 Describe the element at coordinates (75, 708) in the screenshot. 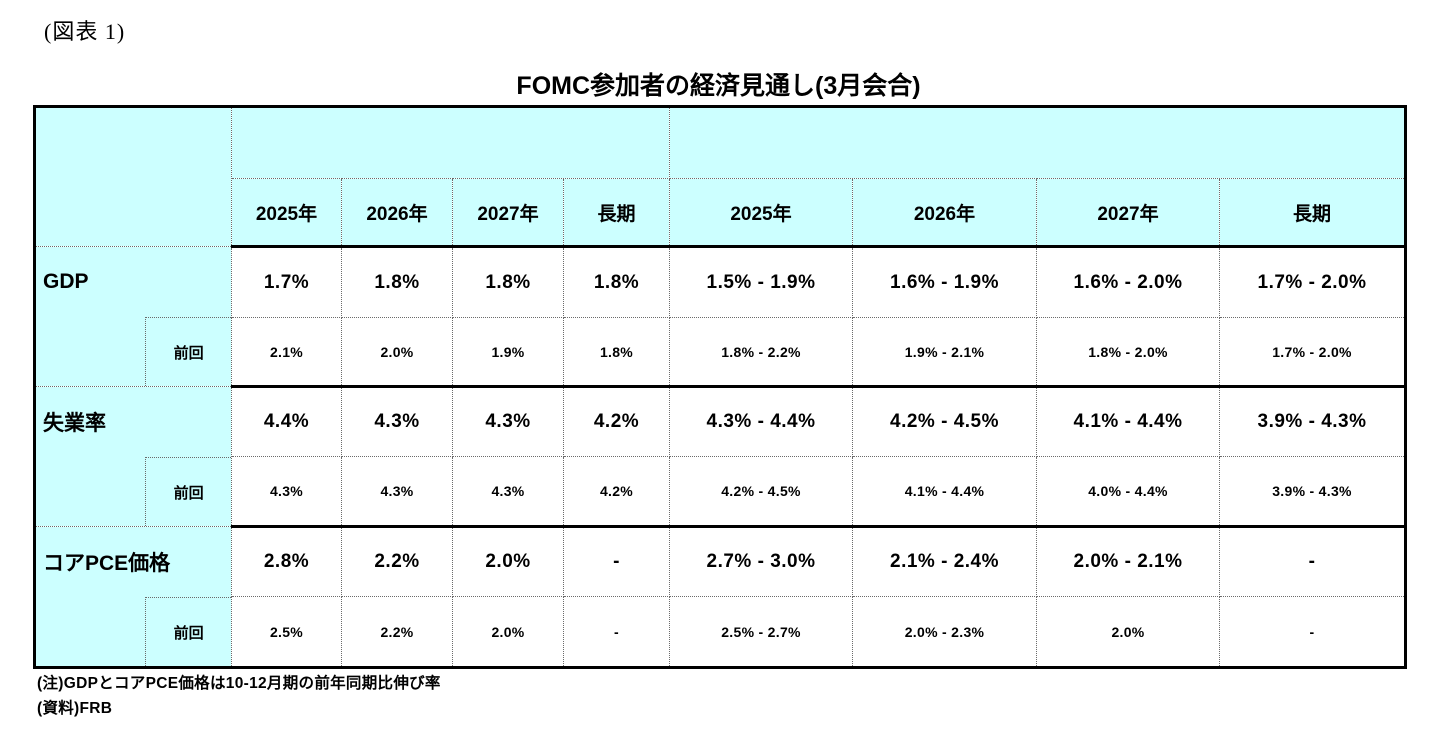

I see `note-source-frb: (資料)FRB` at that location.